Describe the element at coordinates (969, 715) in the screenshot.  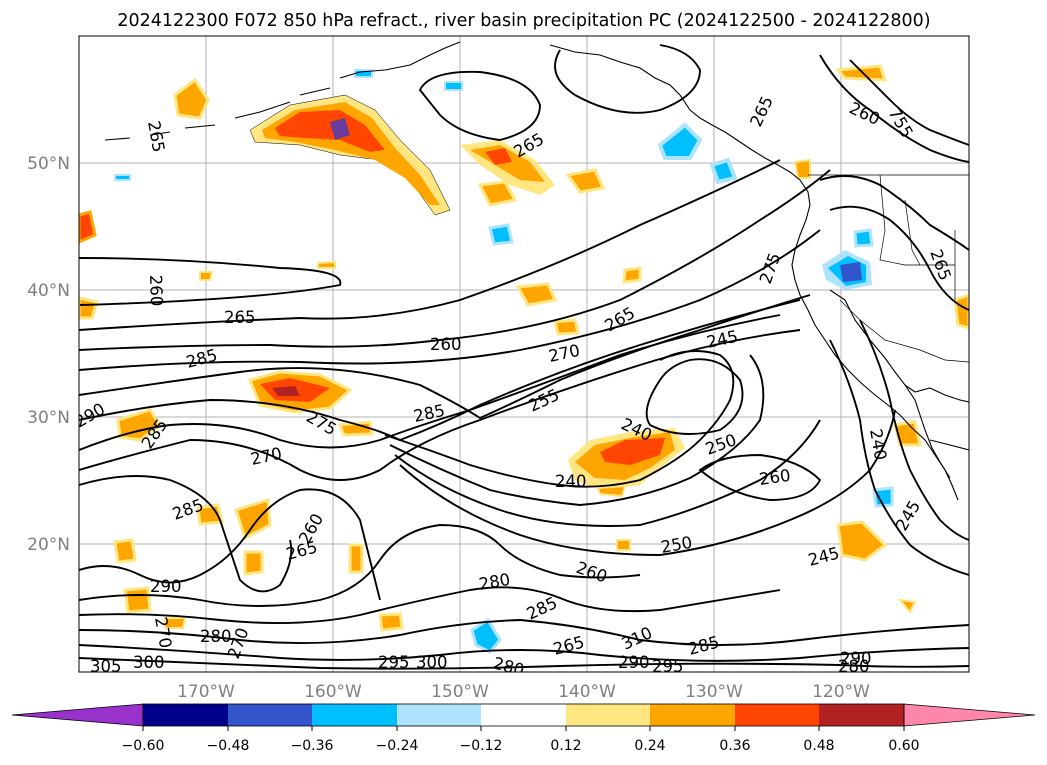
I see `colorbar-extend-high` at that location.